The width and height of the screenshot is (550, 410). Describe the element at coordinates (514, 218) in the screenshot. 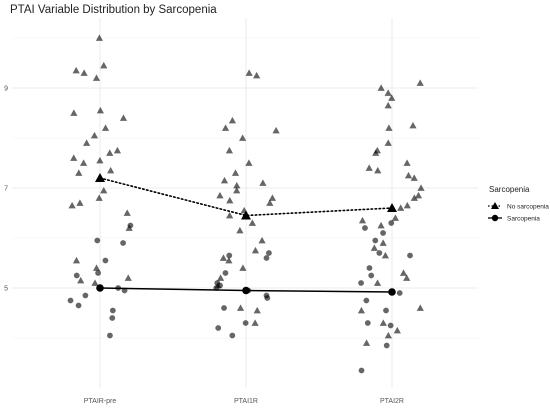

I see `legend-item-sarcopenia: Sarcopenia` at that location.